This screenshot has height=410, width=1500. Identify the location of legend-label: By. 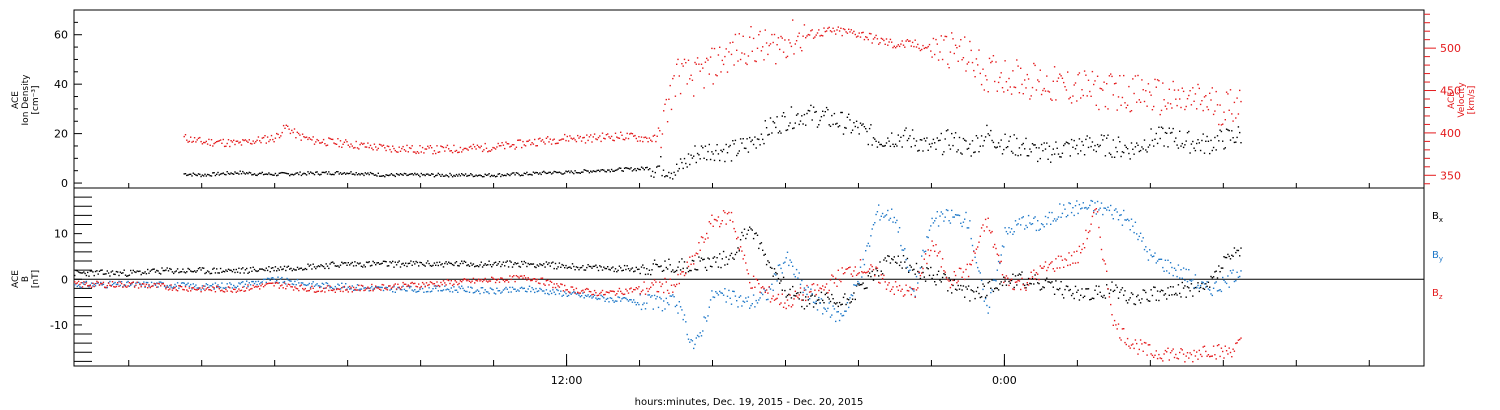
(1437, 256).